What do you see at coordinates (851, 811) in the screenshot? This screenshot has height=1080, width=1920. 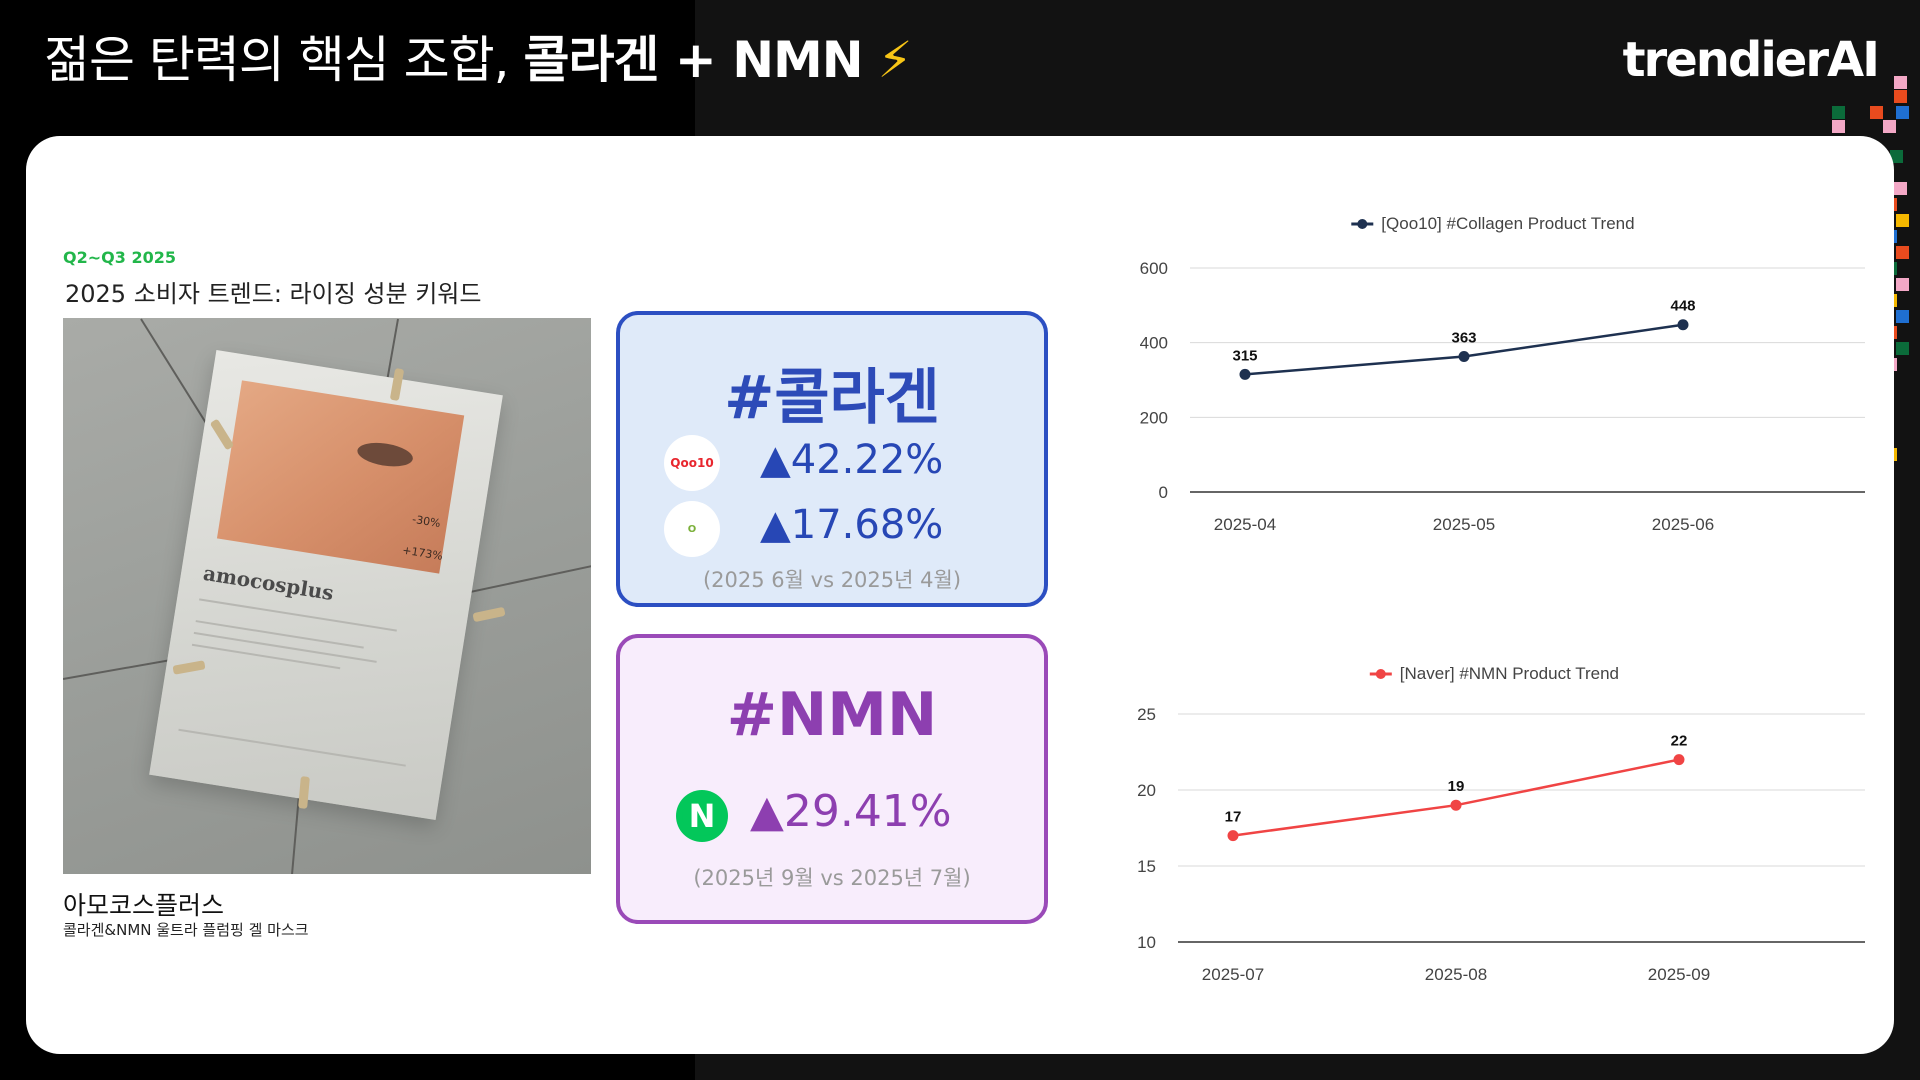 I see `growth-value: ▲29.41%` at bounding box center [851, 811].